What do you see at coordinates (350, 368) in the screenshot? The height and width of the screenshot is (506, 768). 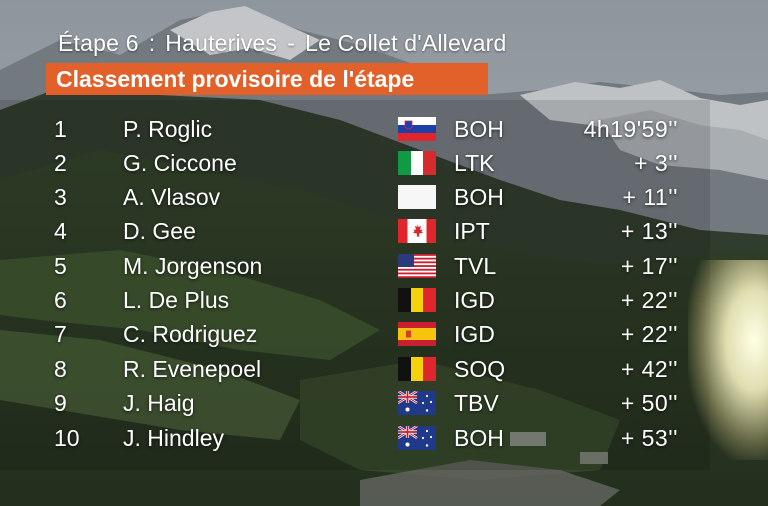 I see `table-row: 8 R. Evenepoel SOQ + 42''` at bounding box center [350, 368].